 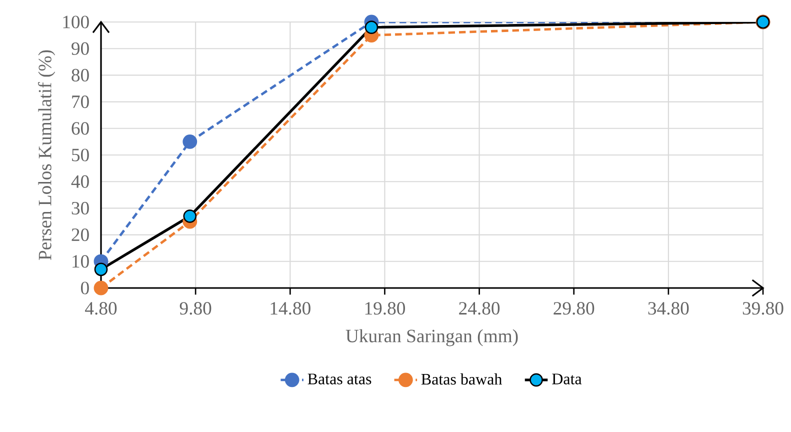 I want to click on y-tick-label: 10, so click(x=80, y=261).